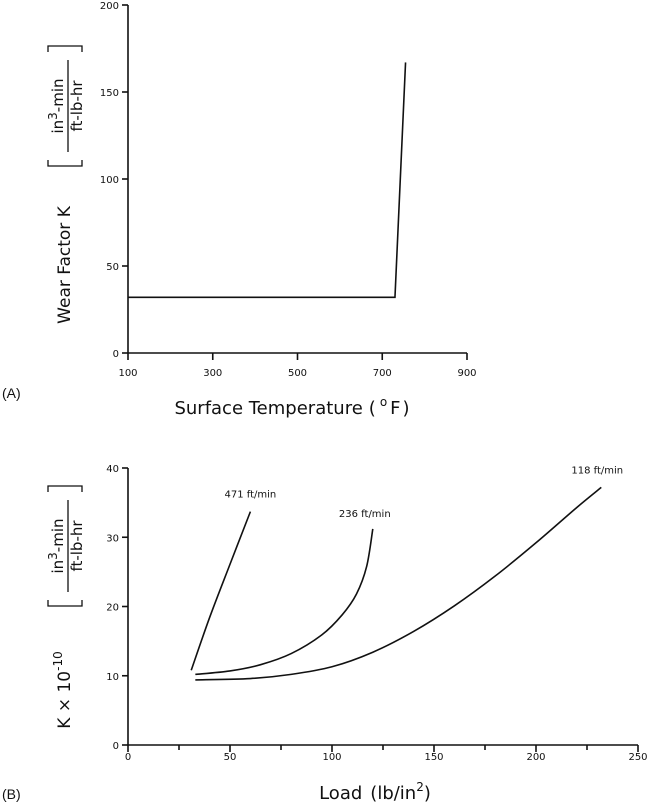 This screenshot has height=804, width=651. I want to click on panel-a-x-tick-label: 500, so click(297, 373).